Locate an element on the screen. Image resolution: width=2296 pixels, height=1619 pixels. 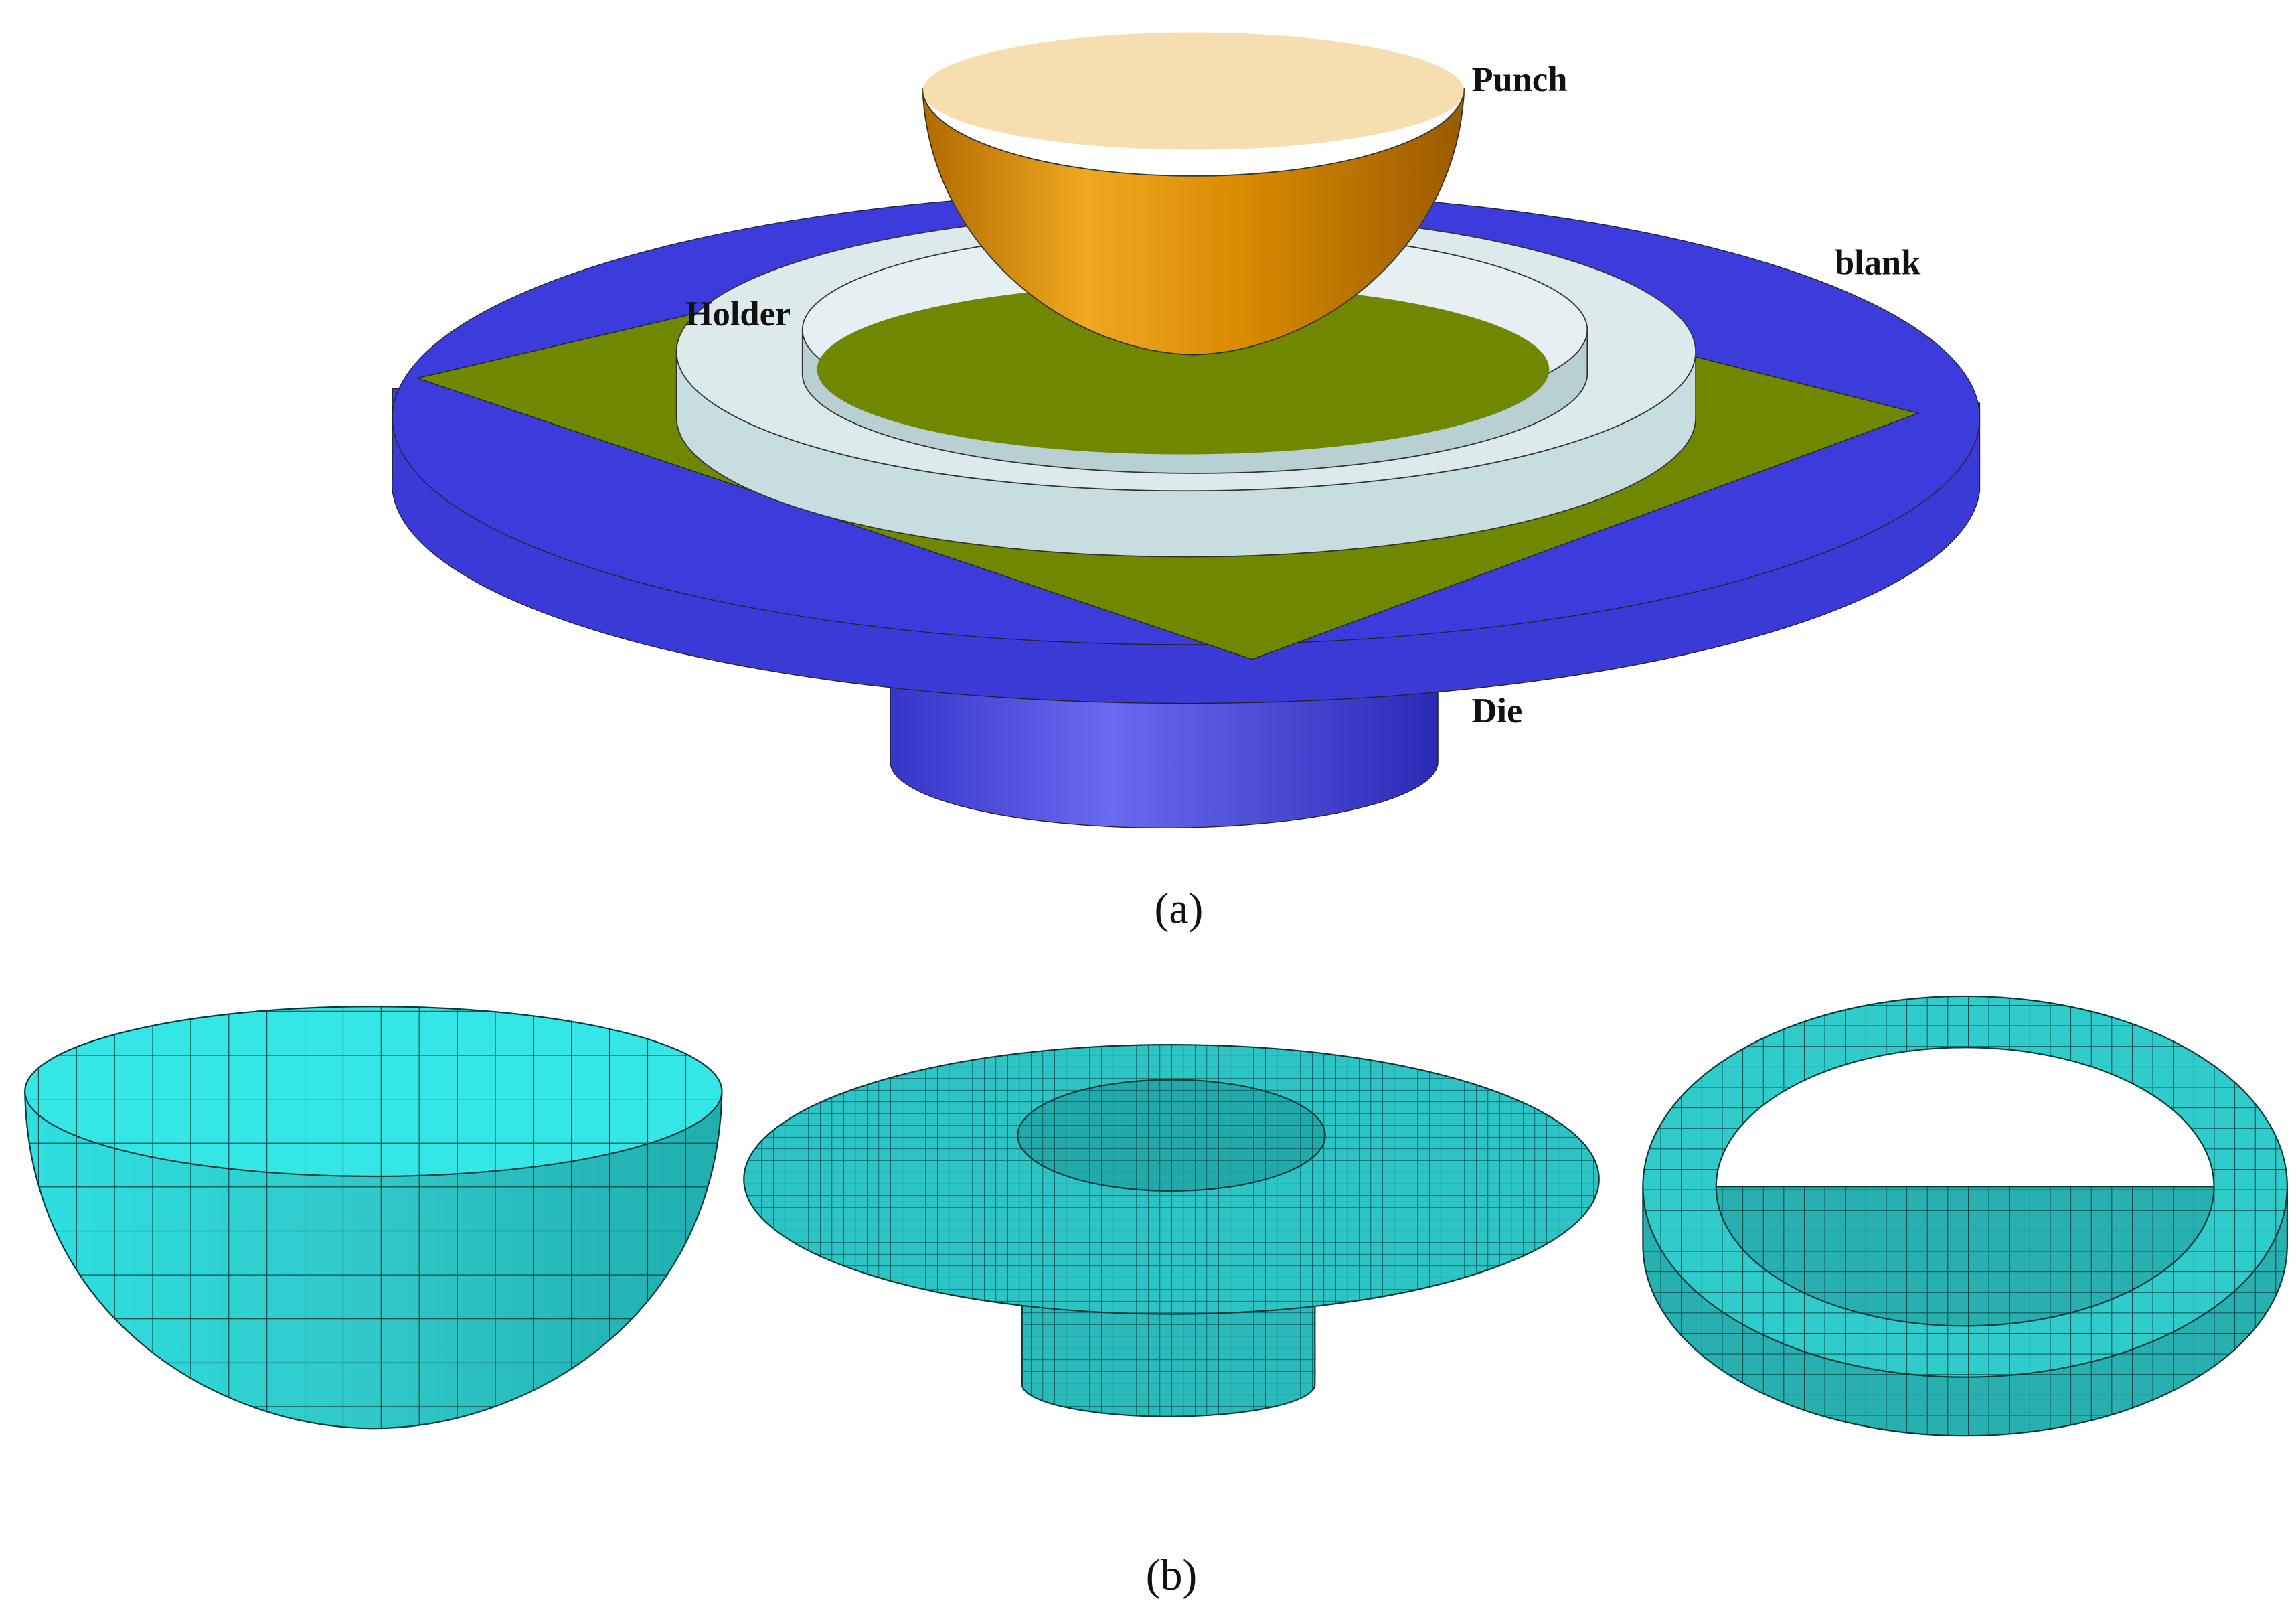
label-holder: Holder is located at coordinates (738, 314).